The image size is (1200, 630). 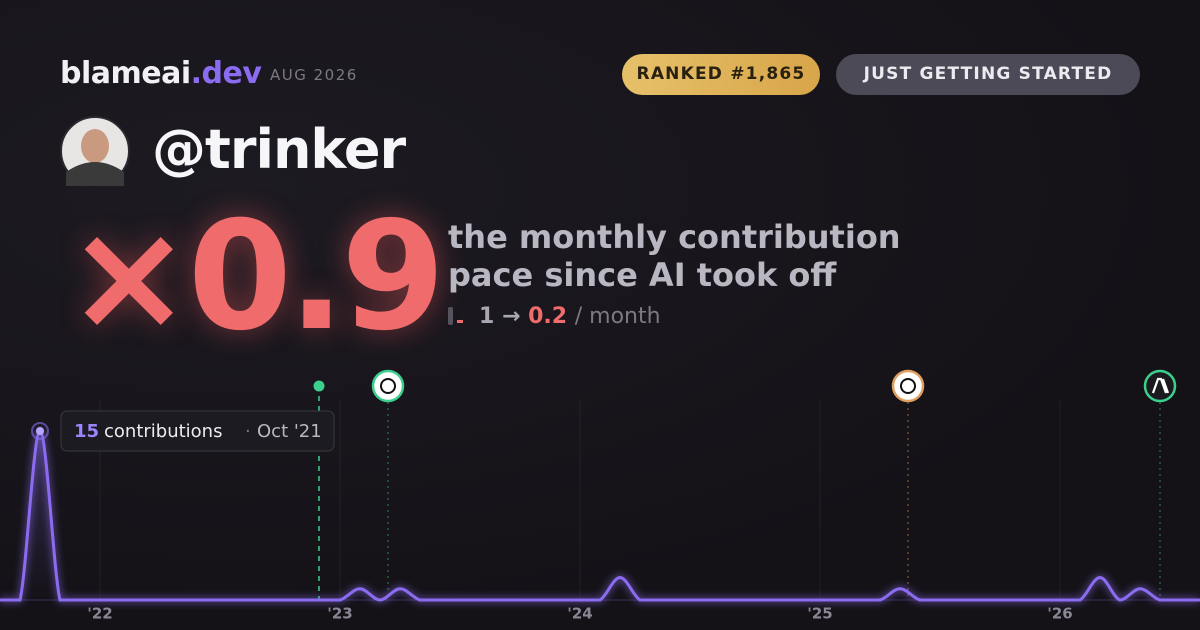 I want to click on anthropic-icon, so click(x=1160, y=386).